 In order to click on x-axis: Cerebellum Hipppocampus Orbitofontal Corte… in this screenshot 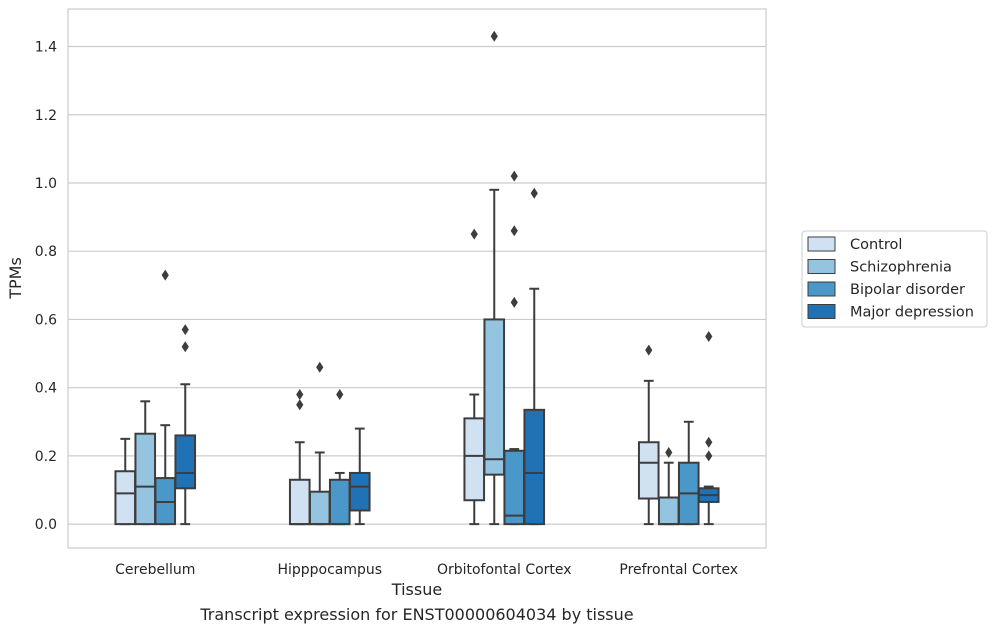, I will do `click(426, 570)`.